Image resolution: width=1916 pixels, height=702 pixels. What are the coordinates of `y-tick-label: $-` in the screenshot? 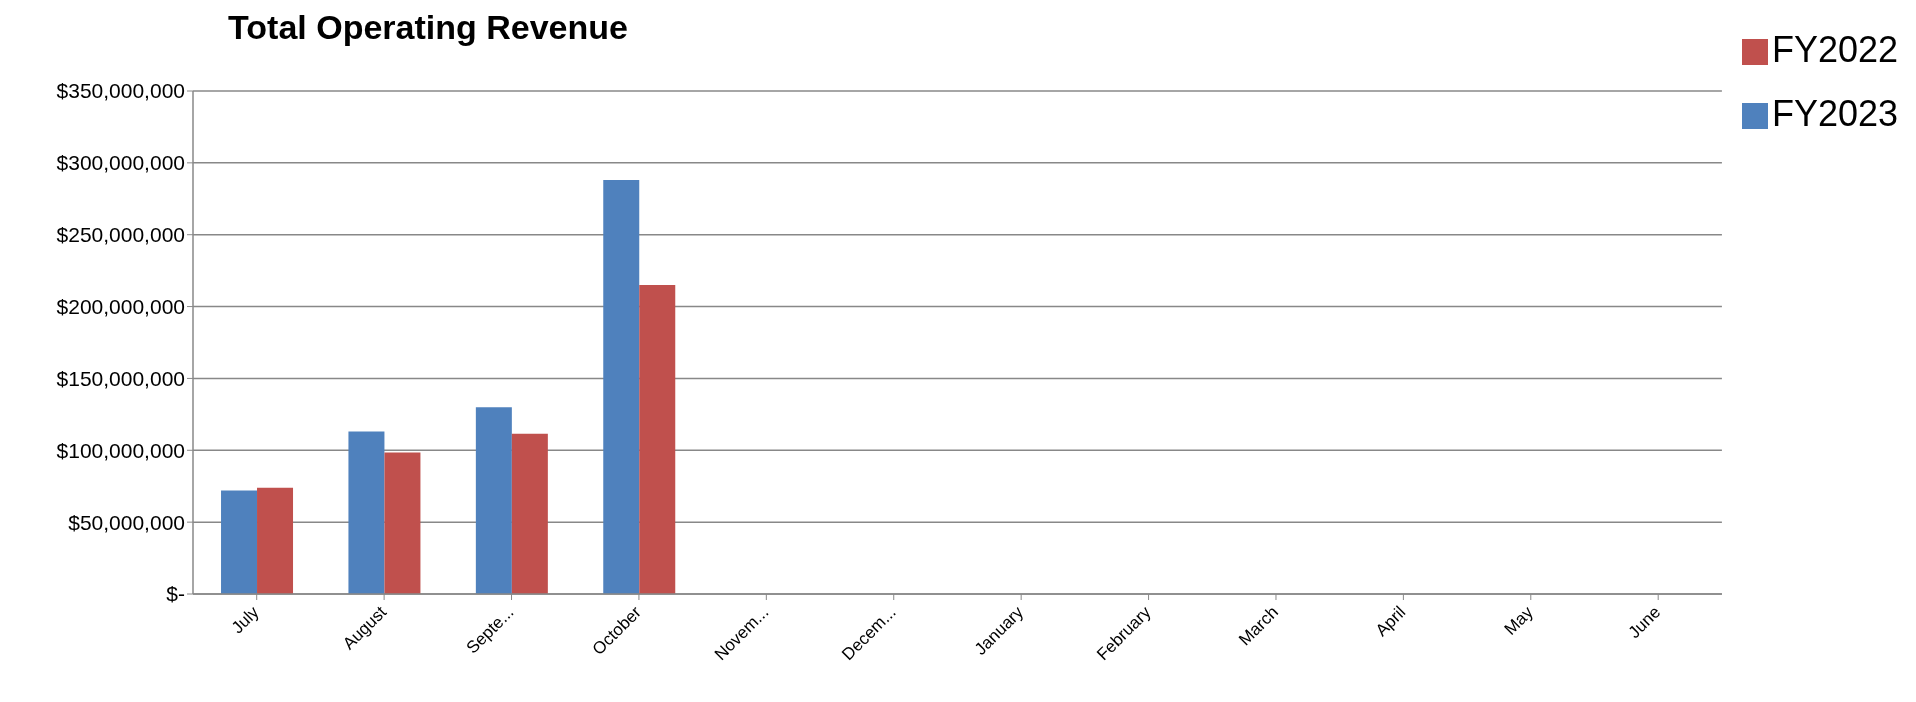 It's located at (175, 594).